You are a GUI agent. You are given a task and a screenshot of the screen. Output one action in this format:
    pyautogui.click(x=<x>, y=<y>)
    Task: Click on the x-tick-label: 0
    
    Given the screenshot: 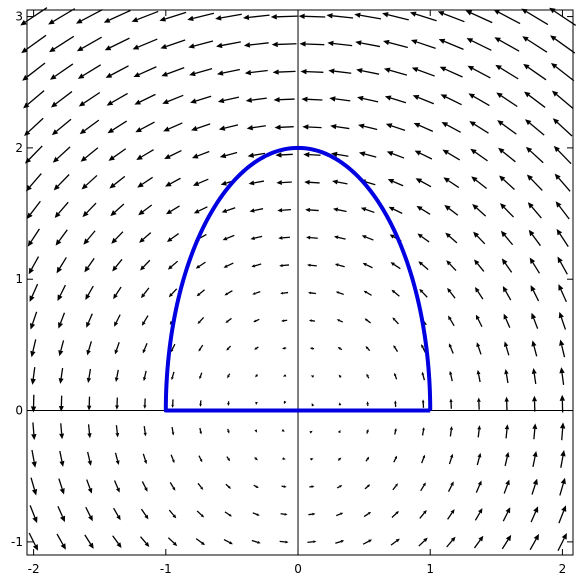 What is the action you would take?
    pyautogui.click(x=298, y=569)
    